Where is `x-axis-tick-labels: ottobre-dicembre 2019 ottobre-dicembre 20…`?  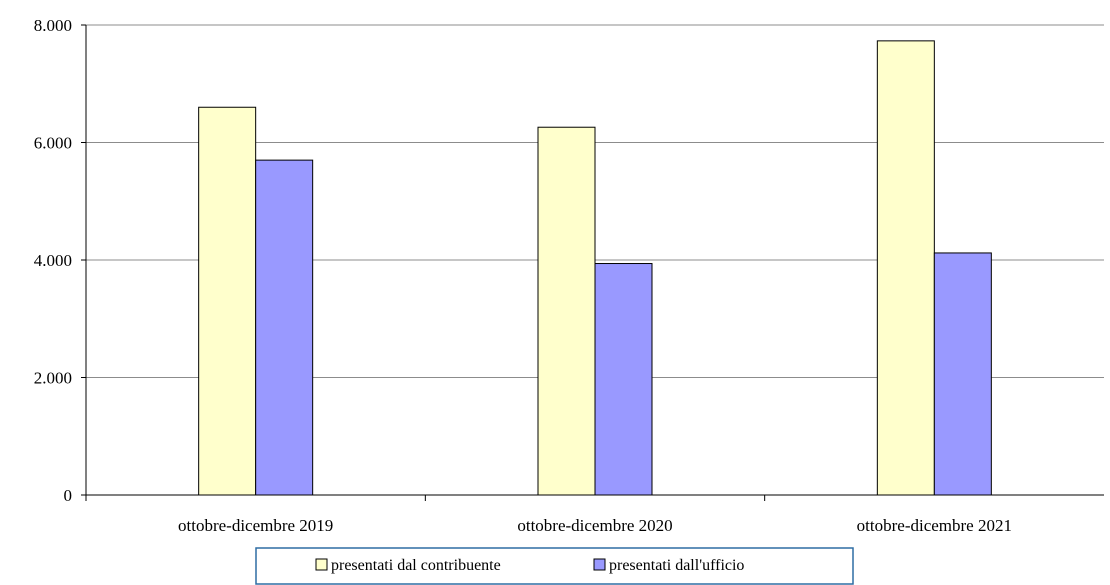 x-axis-tick-labels: ottobre-dicembre 2019 ottobre-dicembre 20… is located at coordinates (595, 525).